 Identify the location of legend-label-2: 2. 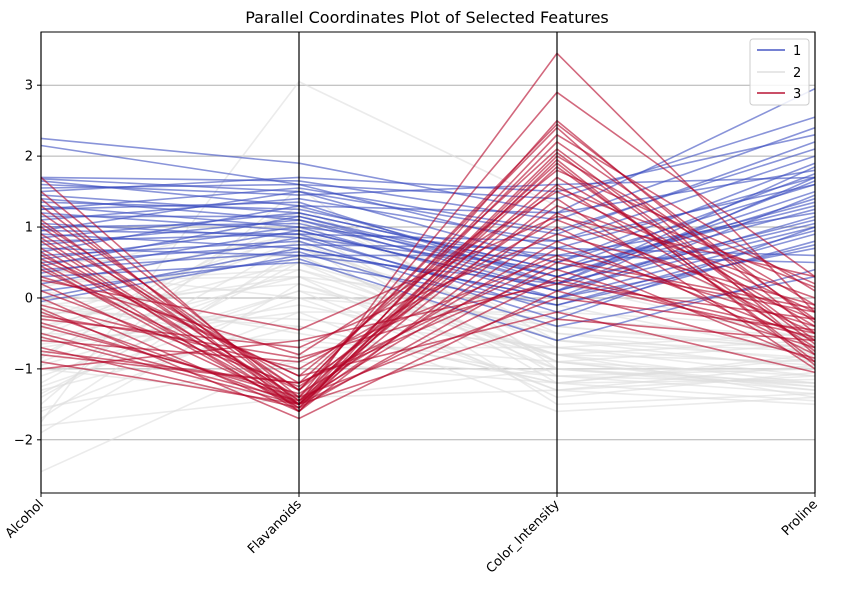
(797, 73).